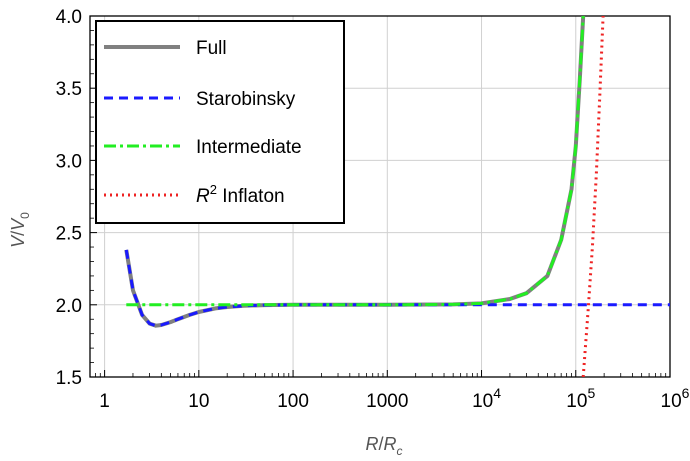 The height and width of the screenshot is (461, 690). What do you see at coordinates (104, 401) in the screenshot?
I see `x-tick-label: 1` at bounding box center [104, 401].